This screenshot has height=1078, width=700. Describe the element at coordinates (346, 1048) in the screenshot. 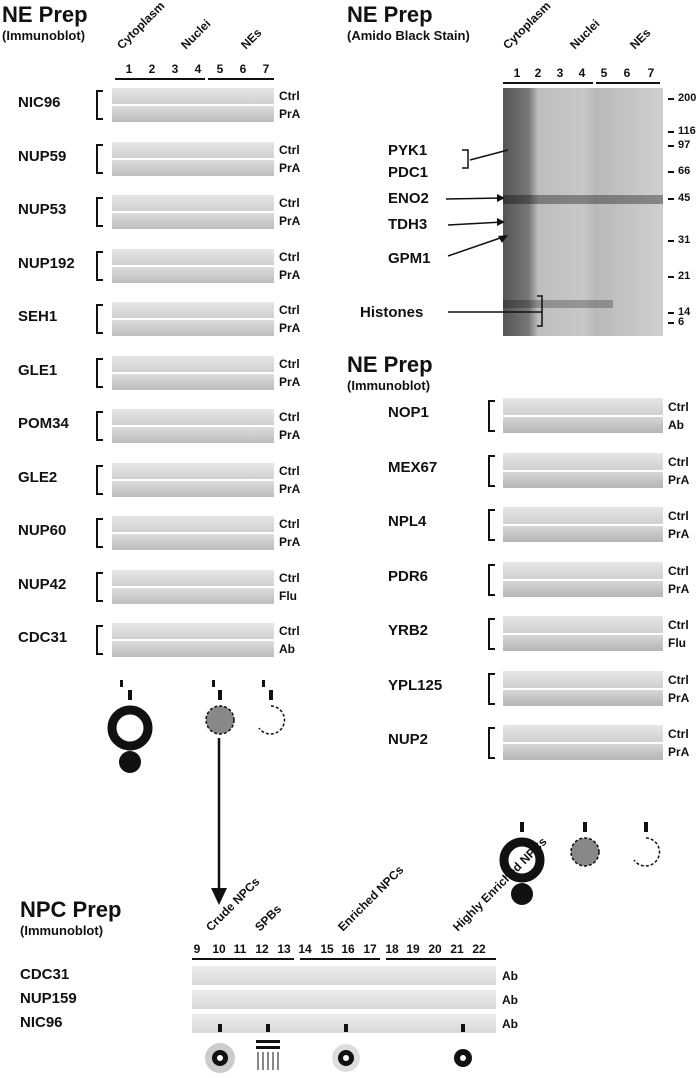

I see `enriched-npc-icon` at that location.